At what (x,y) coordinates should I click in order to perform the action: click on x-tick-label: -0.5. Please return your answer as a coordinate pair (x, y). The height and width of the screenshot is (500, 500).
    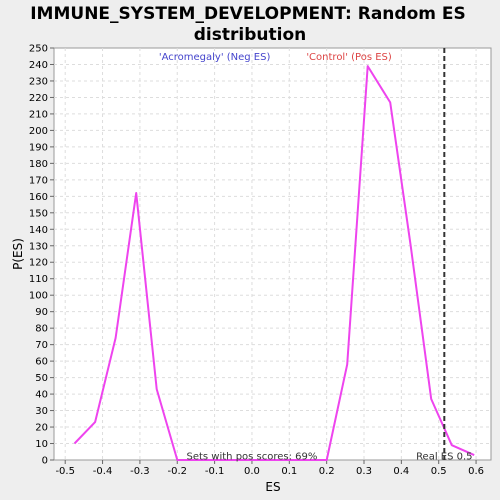
    Looking at the image, I should click on (65, 471).